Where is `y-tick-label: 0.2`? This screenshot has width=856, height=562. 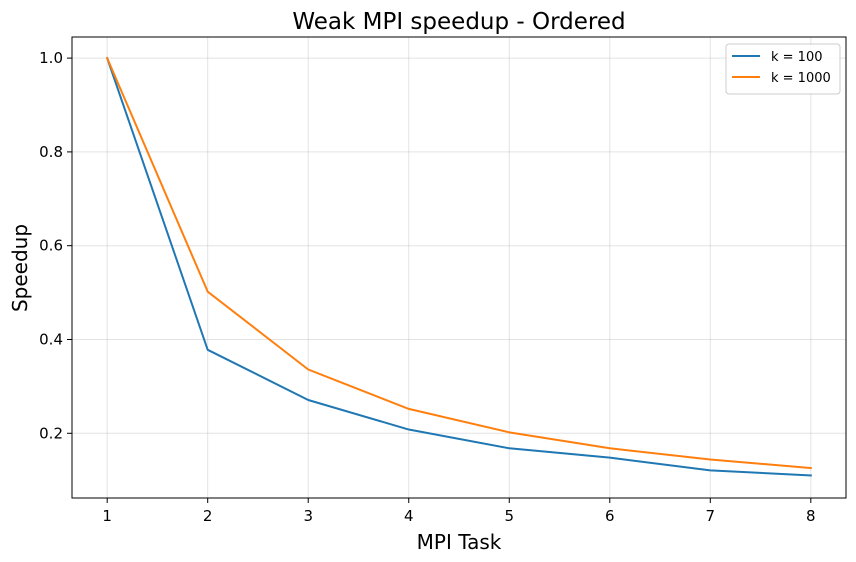
y-tick-label: 0.2 is located at coordinates (51, 433).